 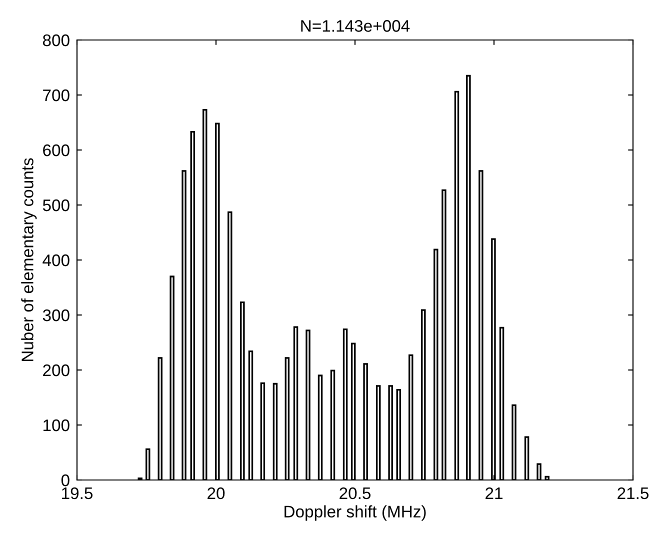 I want to click on y-tick-label: 700, so click(x=56, y=95).